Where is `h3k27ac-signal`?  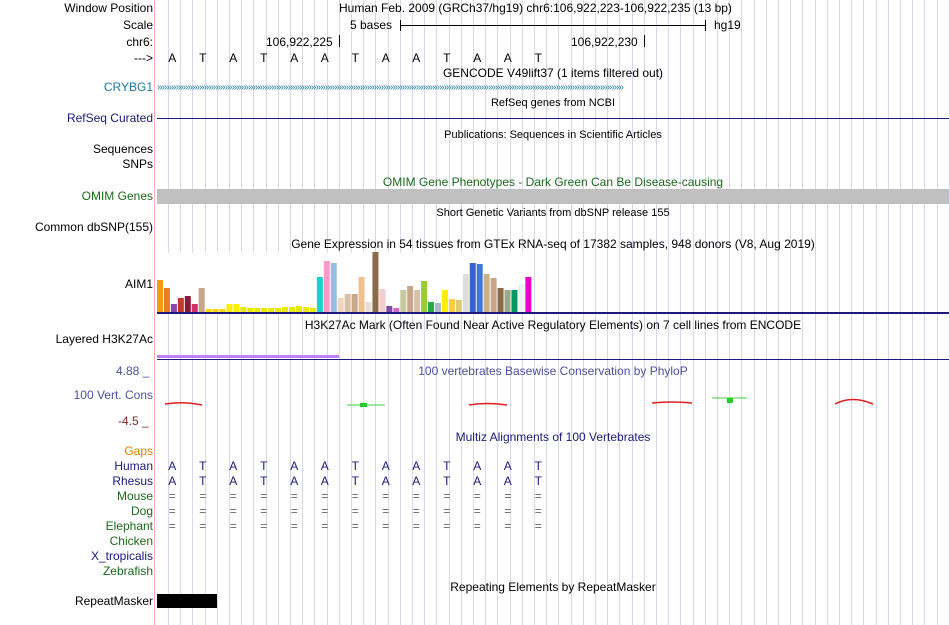 h3k27ac-signal is located at coordinates (248, 356).